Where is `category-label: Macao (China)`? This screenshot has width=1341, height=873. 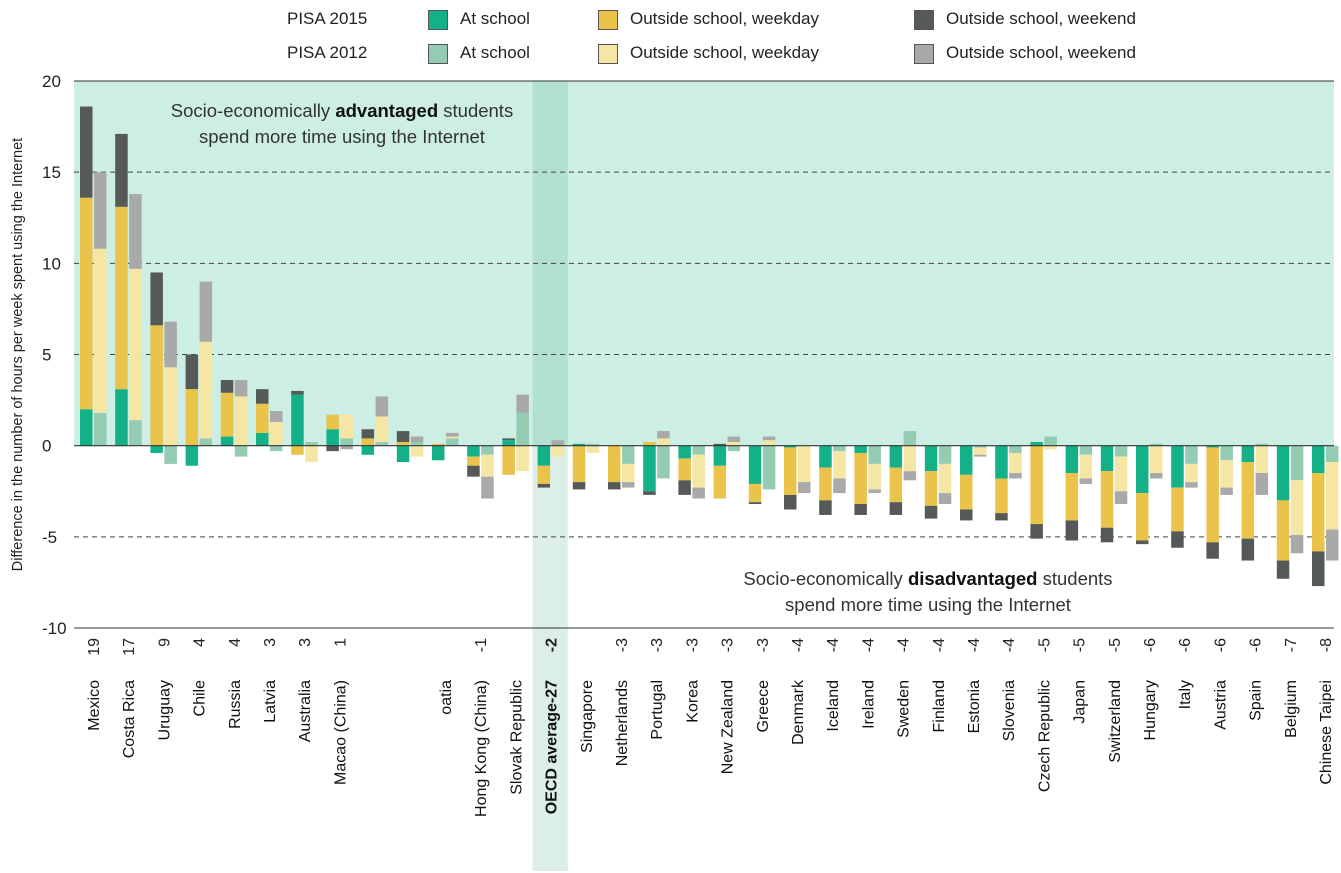
category-label: Macao (China) is located at coordinates (340, 732).